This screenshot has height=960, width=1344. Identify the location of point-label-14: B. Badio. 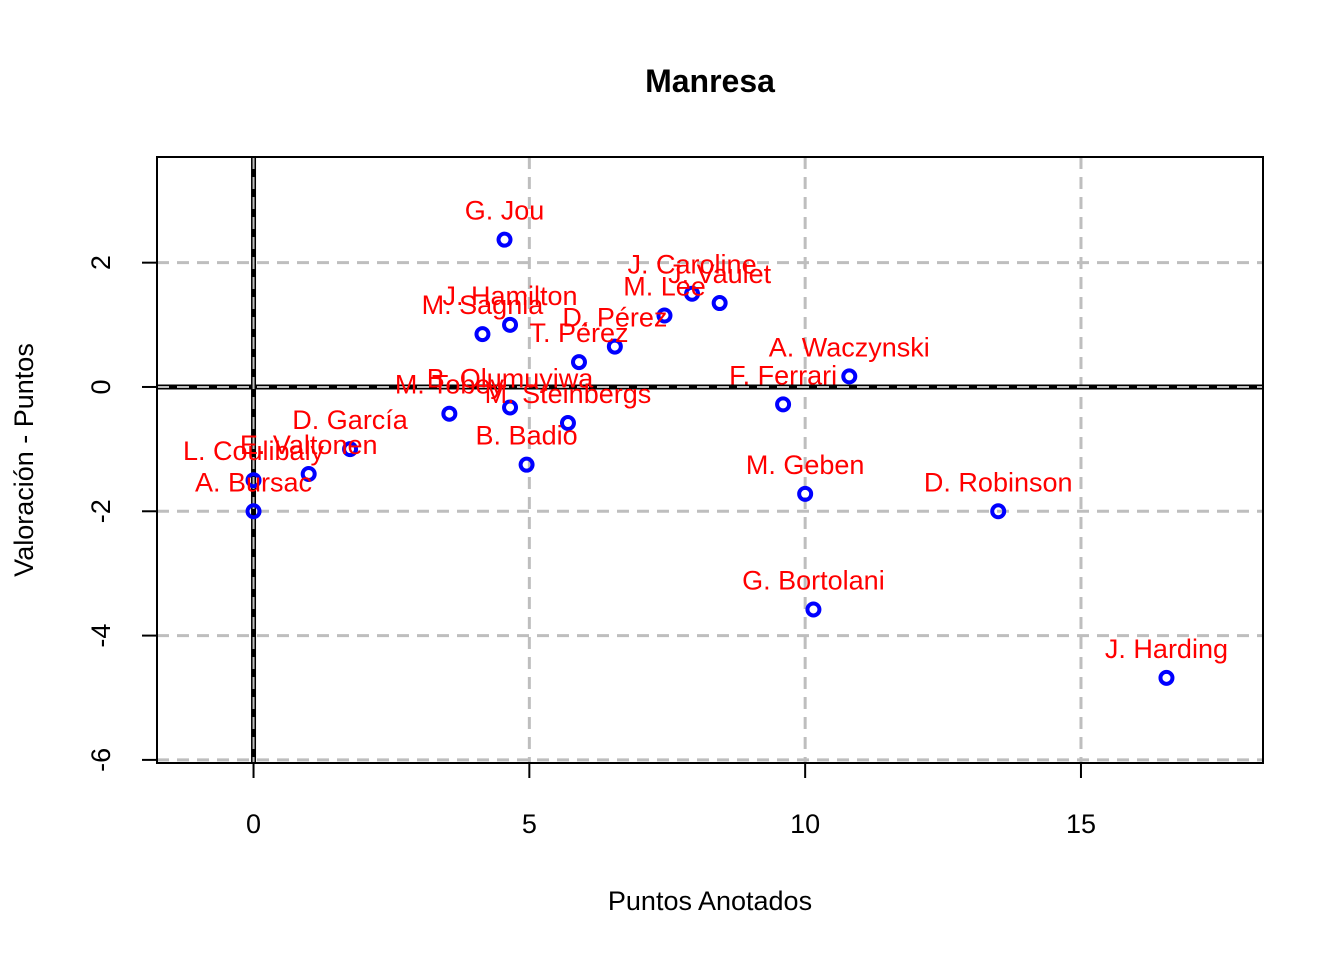
(527, 436).